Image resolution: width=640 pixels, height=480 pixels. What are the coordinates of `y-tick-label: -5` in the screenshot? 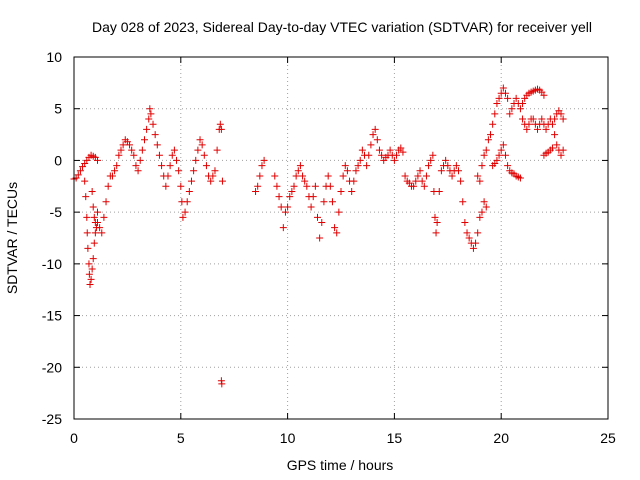 It's located at (56, 212).